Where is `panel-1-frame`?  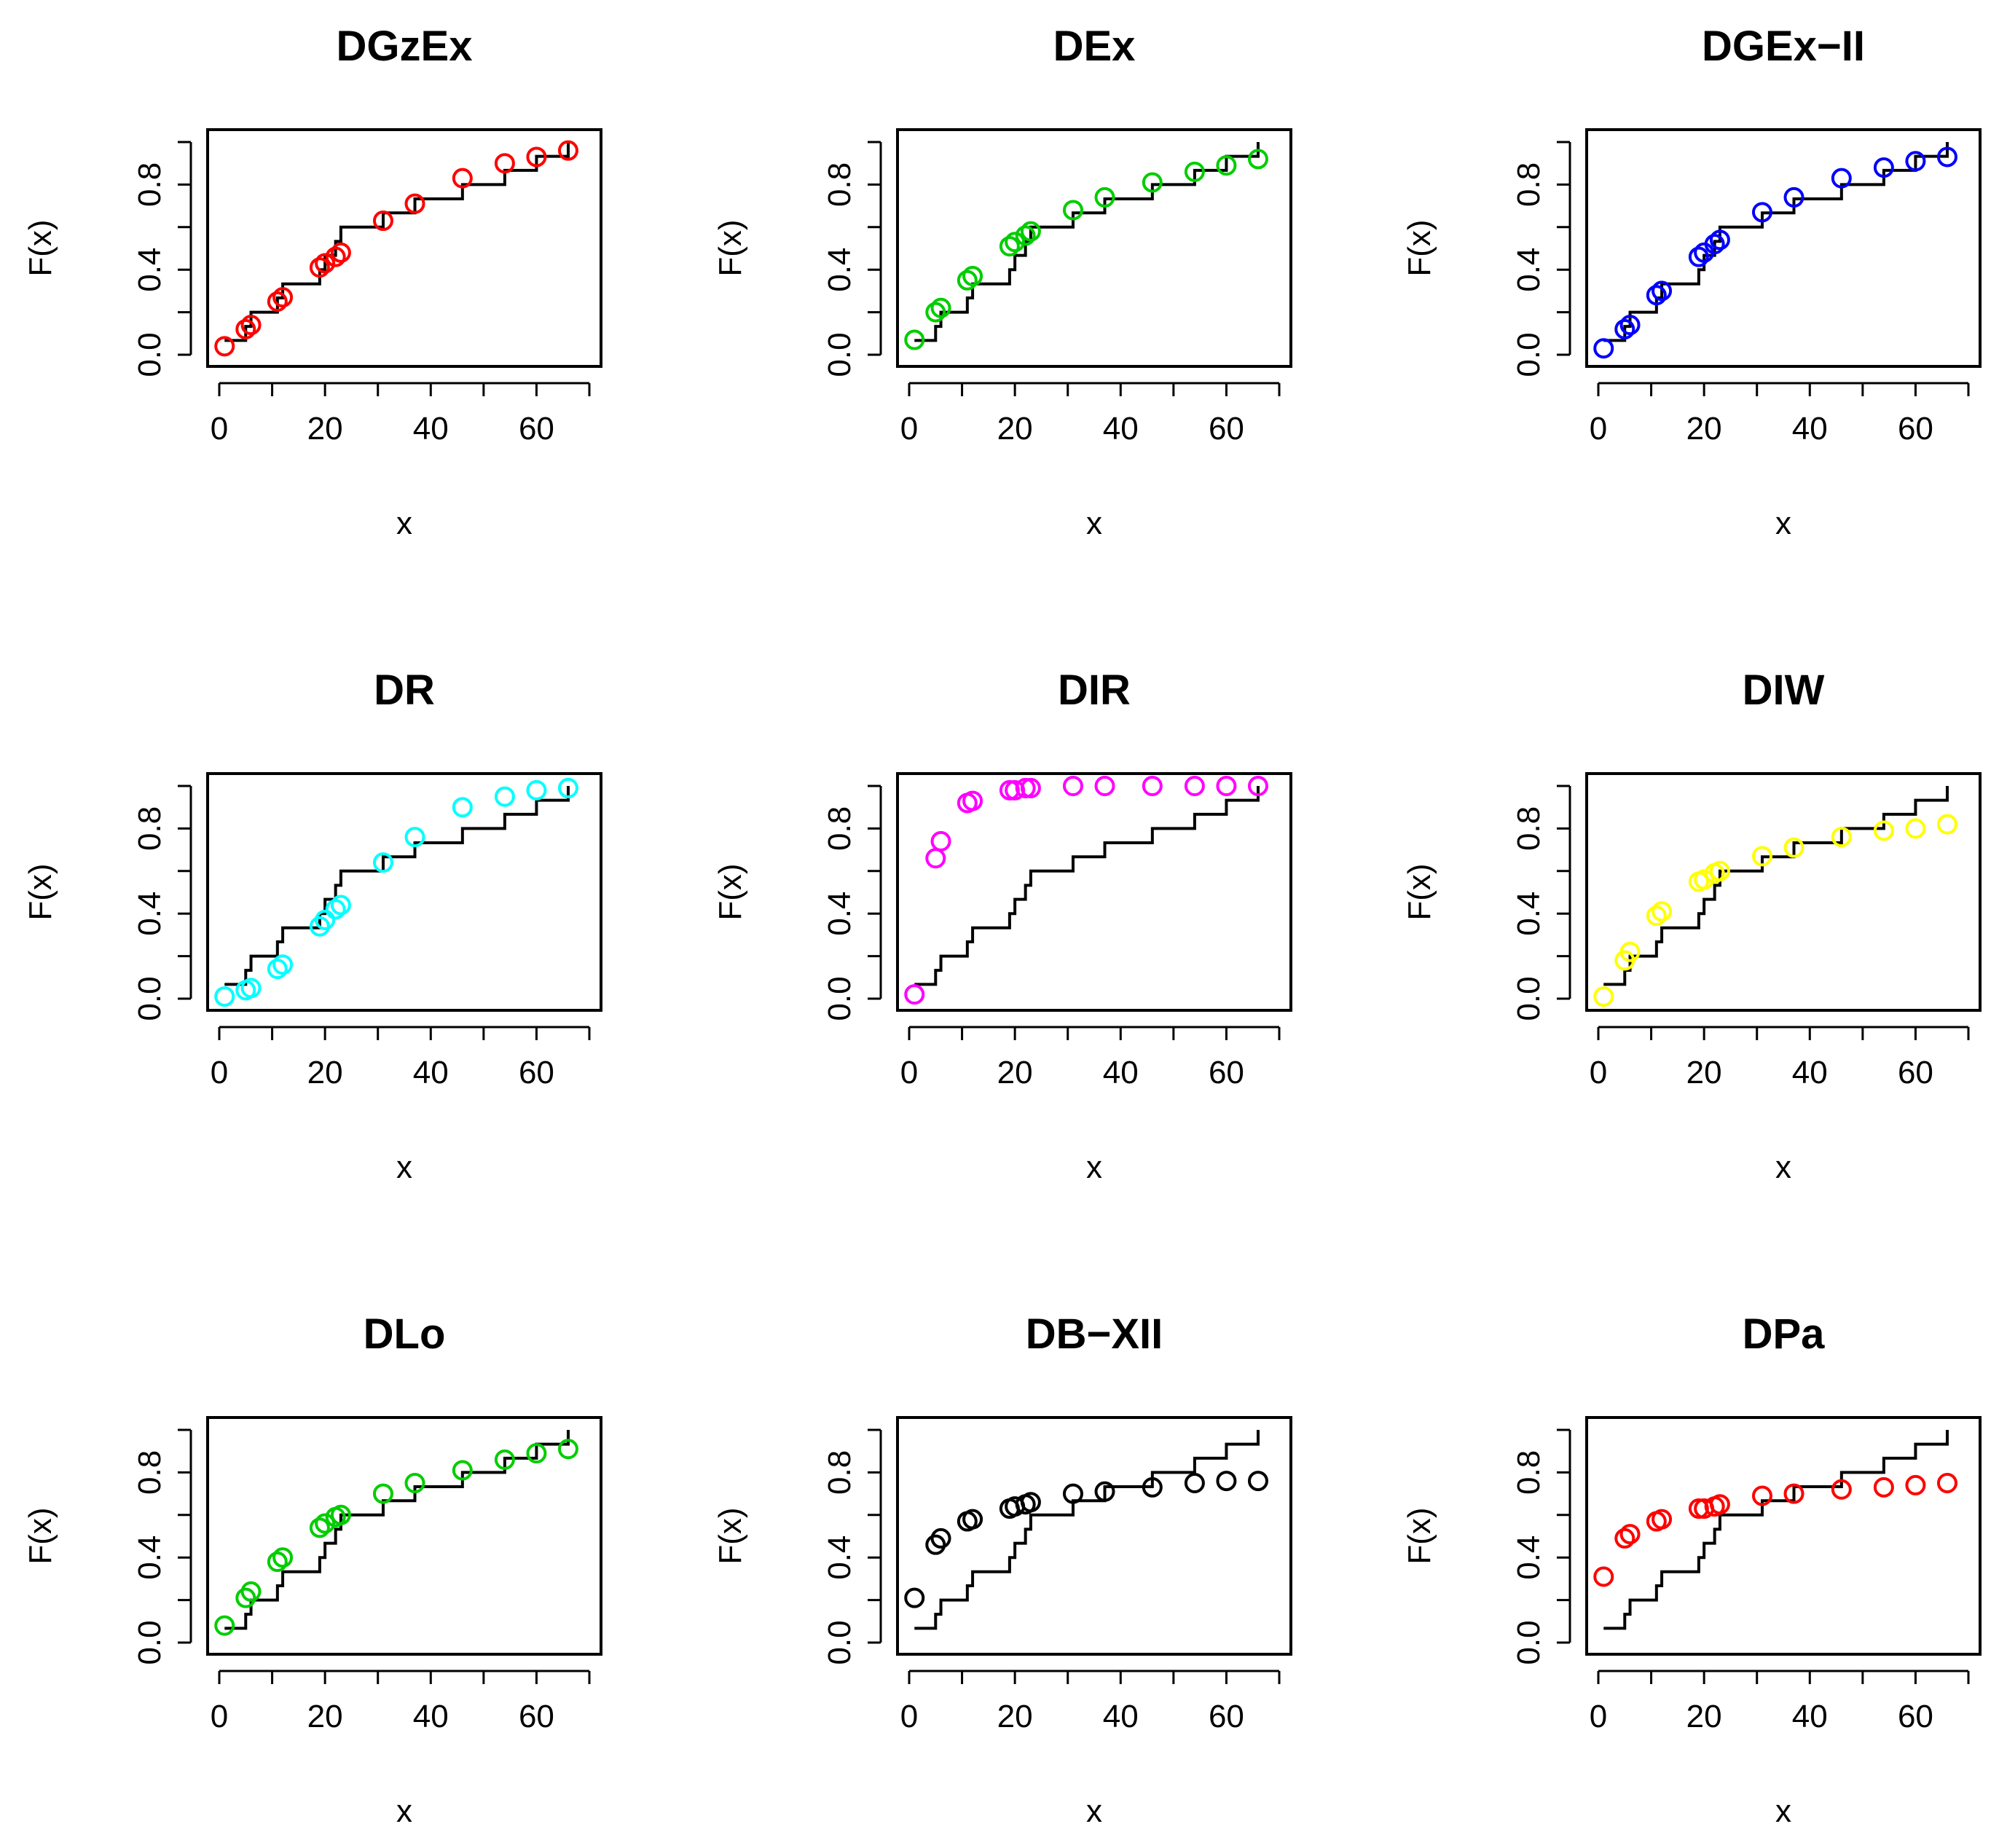 panel-1-frame is located at coordinates (404, 248).